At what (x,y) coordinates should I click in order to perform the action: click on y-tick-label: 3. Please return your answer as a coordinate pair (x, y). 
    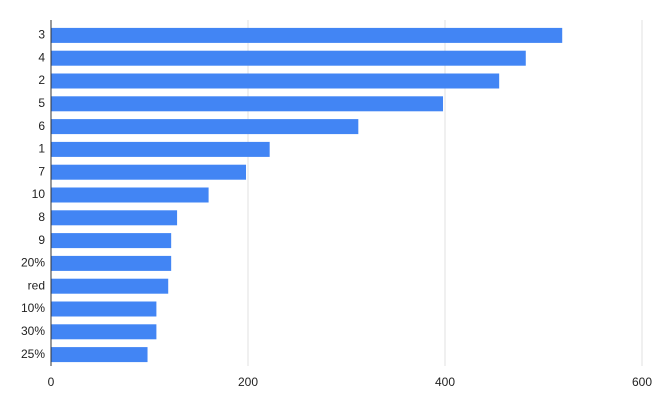
    Looking at the image, I should click on (41, 35).